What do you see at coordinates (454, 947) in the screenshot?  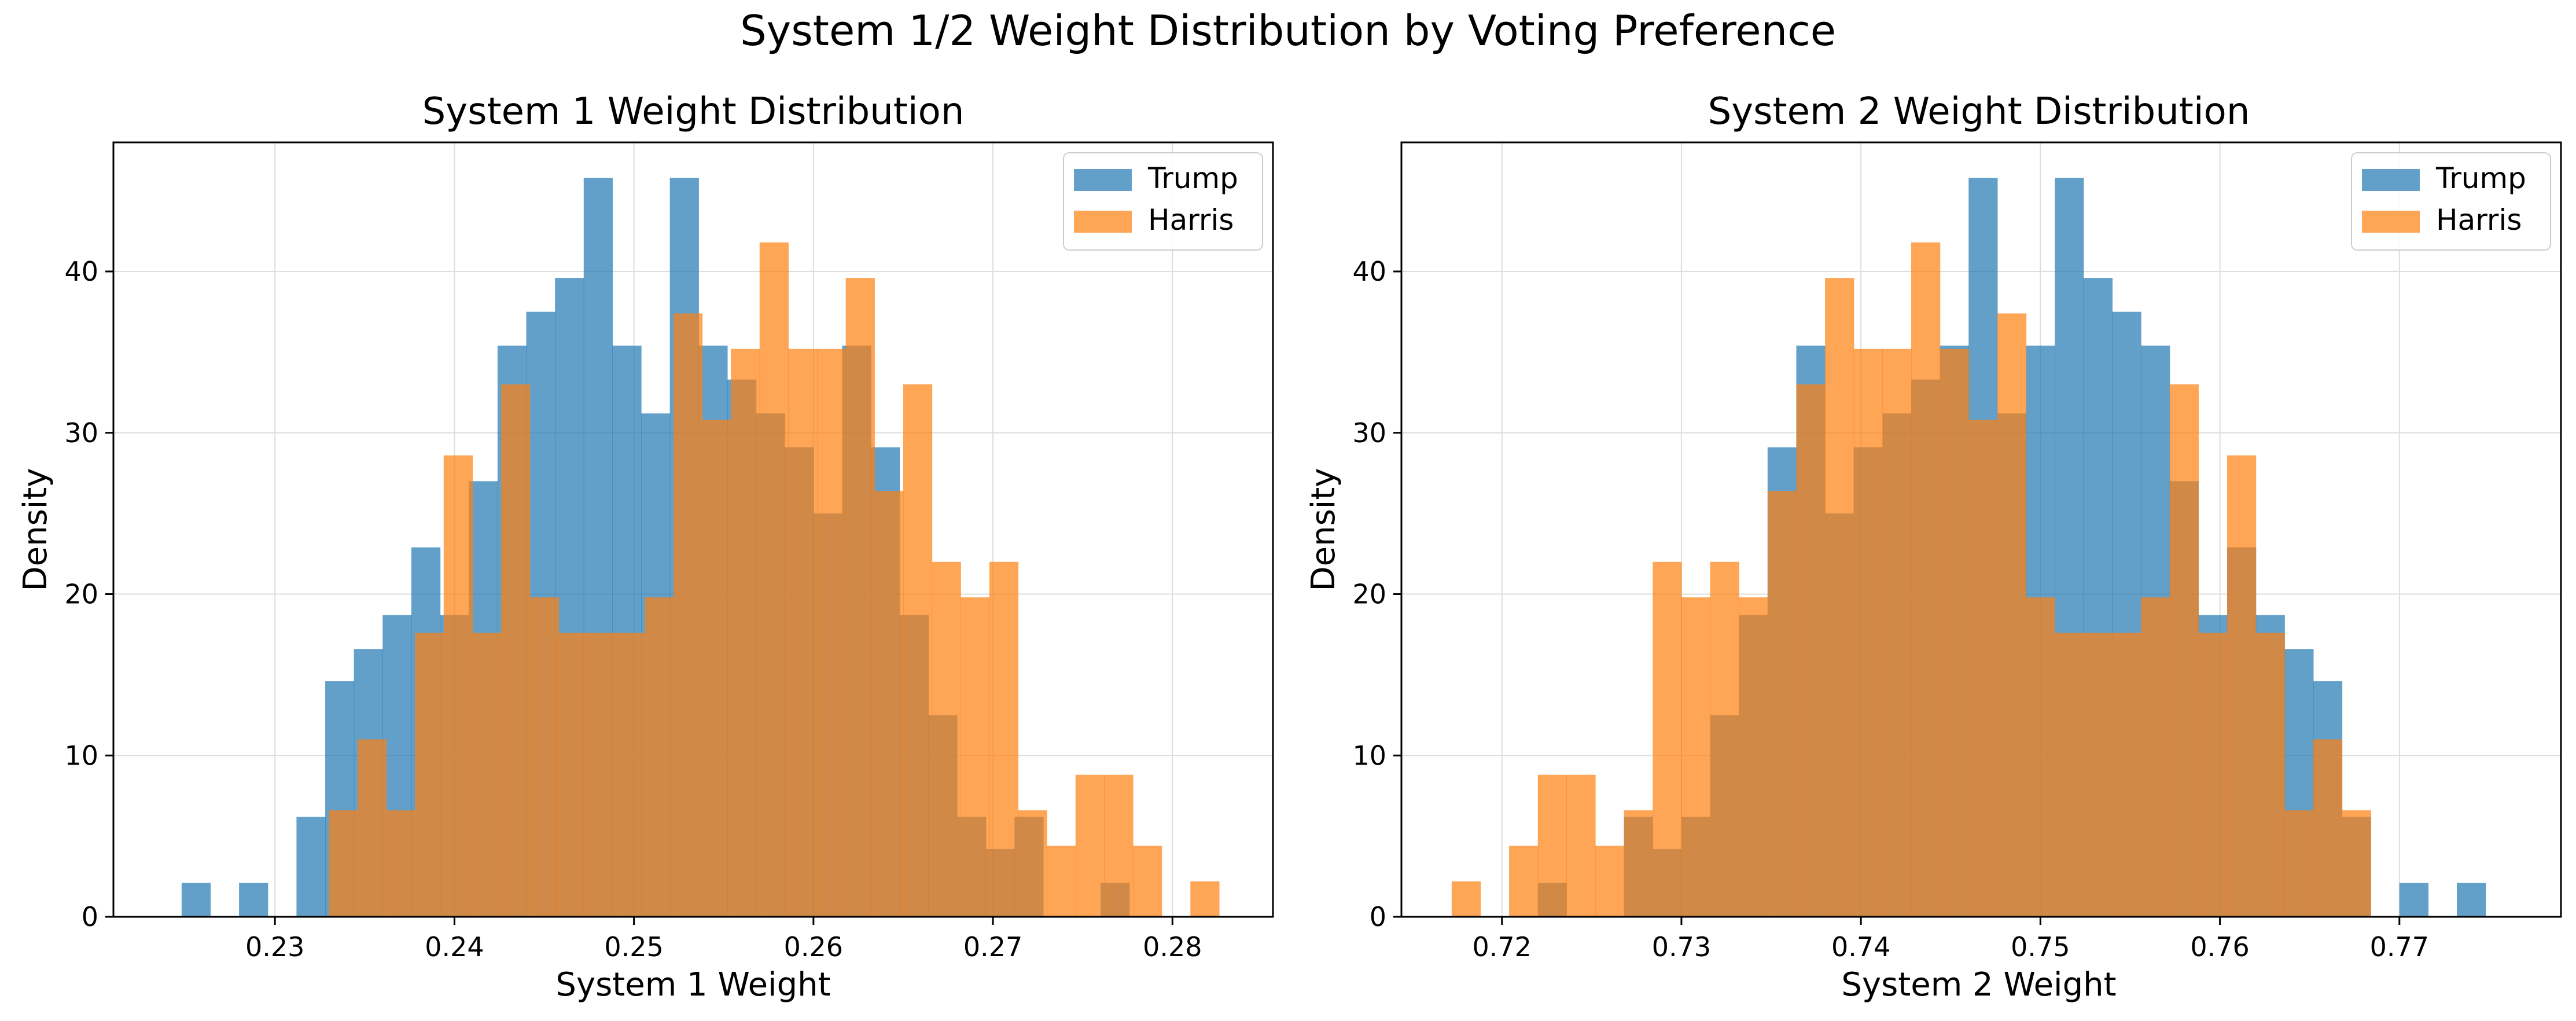 I see `x-tick-label: 0.24` at bounding box center [454, 947].